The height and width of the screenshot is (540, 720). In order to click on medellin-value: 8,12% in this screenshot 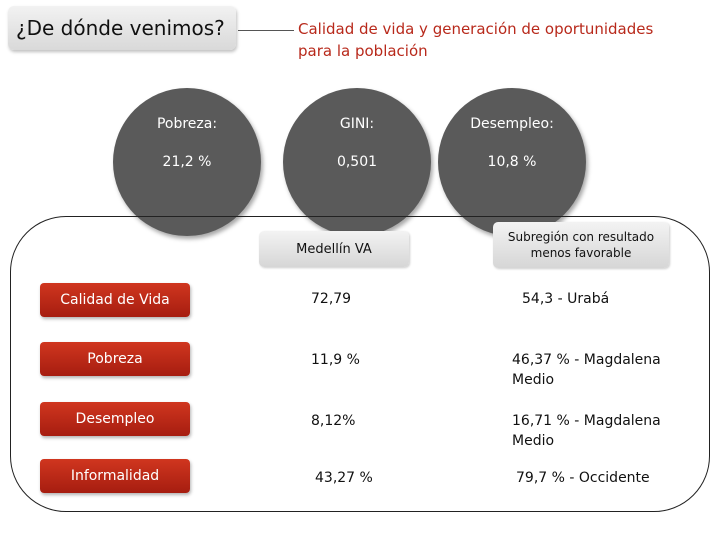, I will do `click(333, 421)`.